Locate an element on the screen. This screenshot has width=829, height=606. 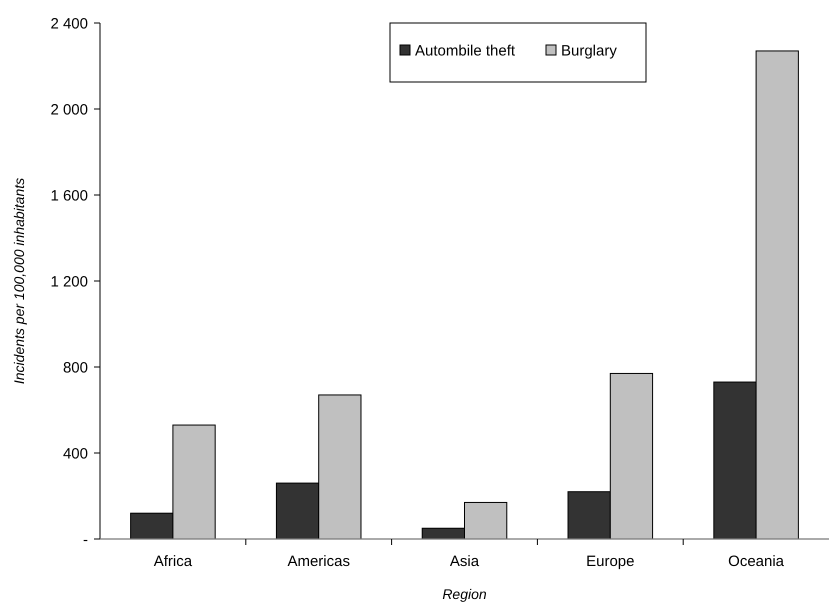
x-tick-label: Oceania is located at coordinates (756, 561).